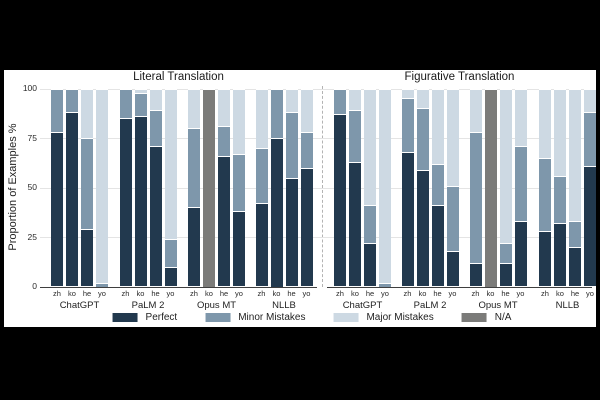 This screenshot has width=600, height=400. I want to click on y-tick-label-100: 100, so click(29, 88).